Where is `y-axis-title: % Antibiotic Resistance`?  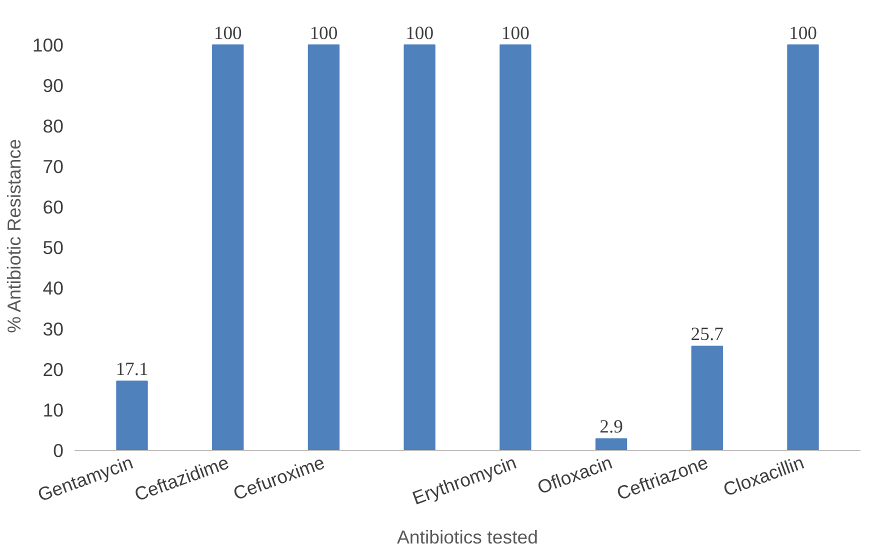
y-axis-title: % Antibiotic Resistance is located at coordinates (13, 236).